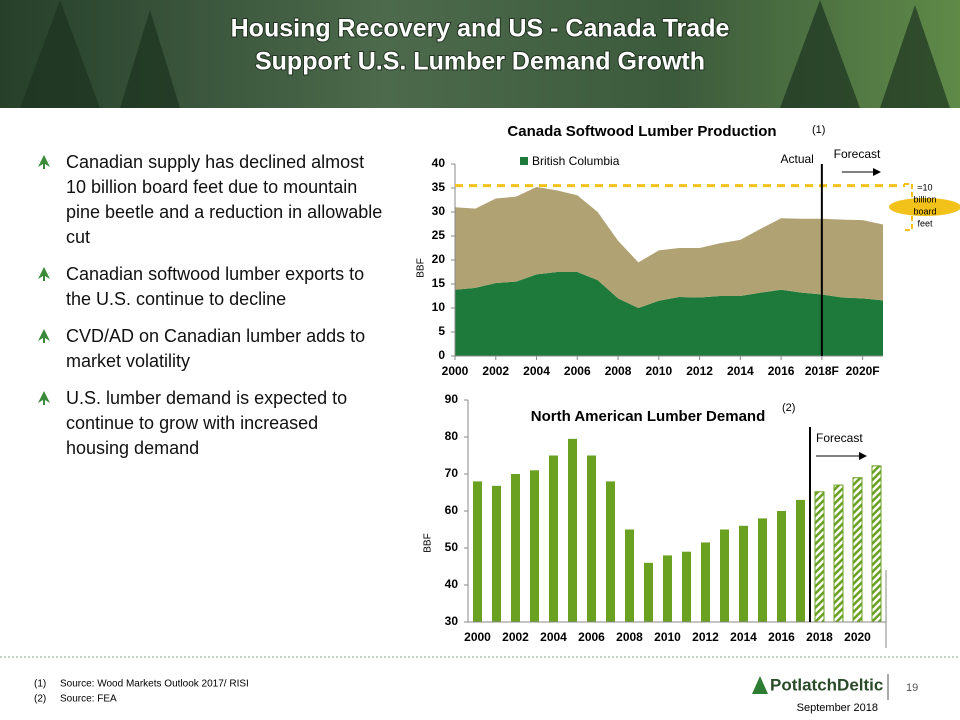 The width and height of the screenshot is (960, 720). What do you see at coordinates (925, 223) in the screenshot?
I see `gap-label: feet` at bounding box center [925, 223].